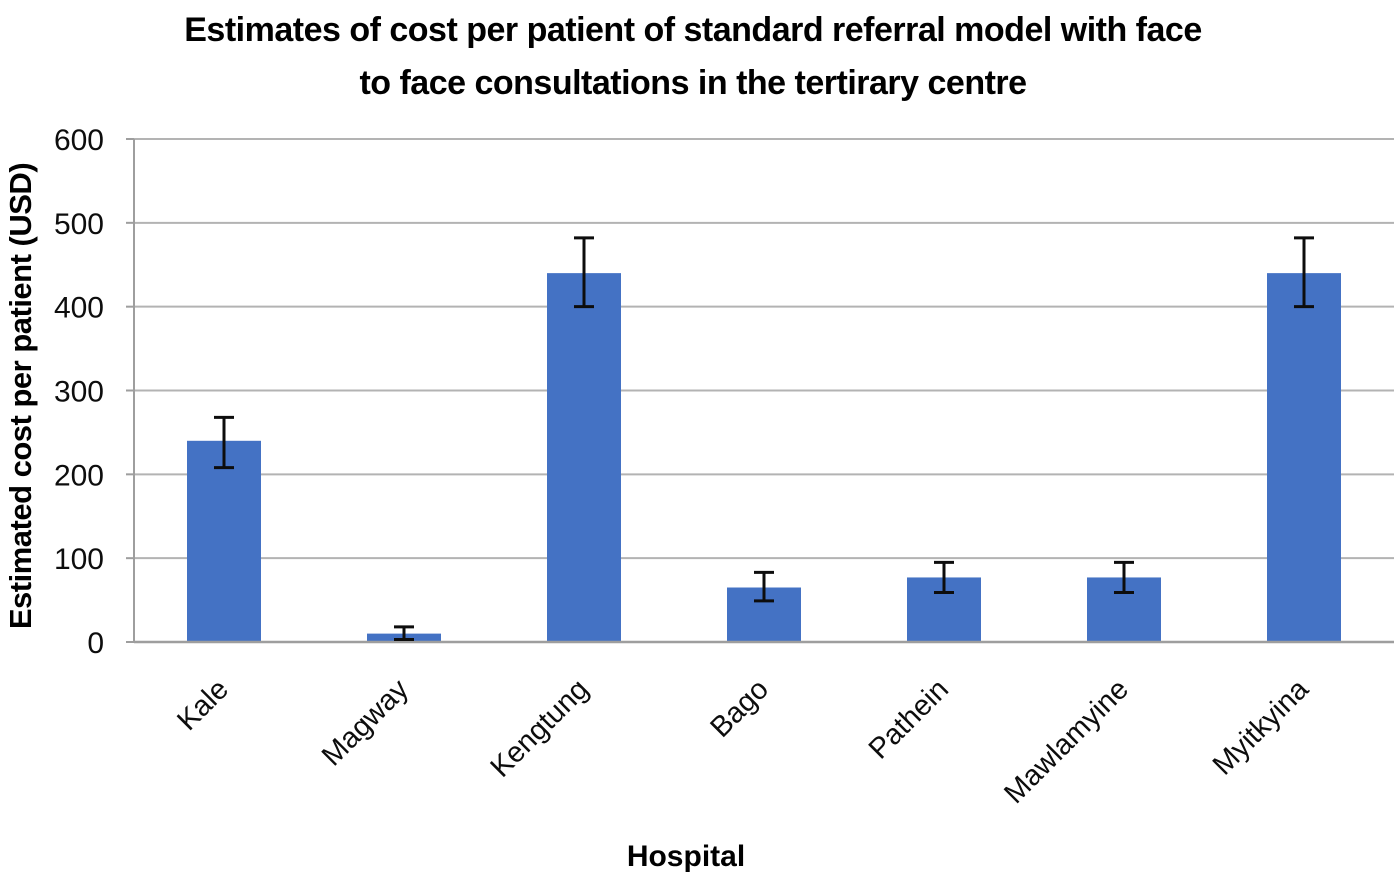 The height and width of the screenshot is (882, 1400). What do you see at coordinates (95, 643) in the screenshot?
I see `y-tick-label-0: 0` at bounding box center [95, 643].